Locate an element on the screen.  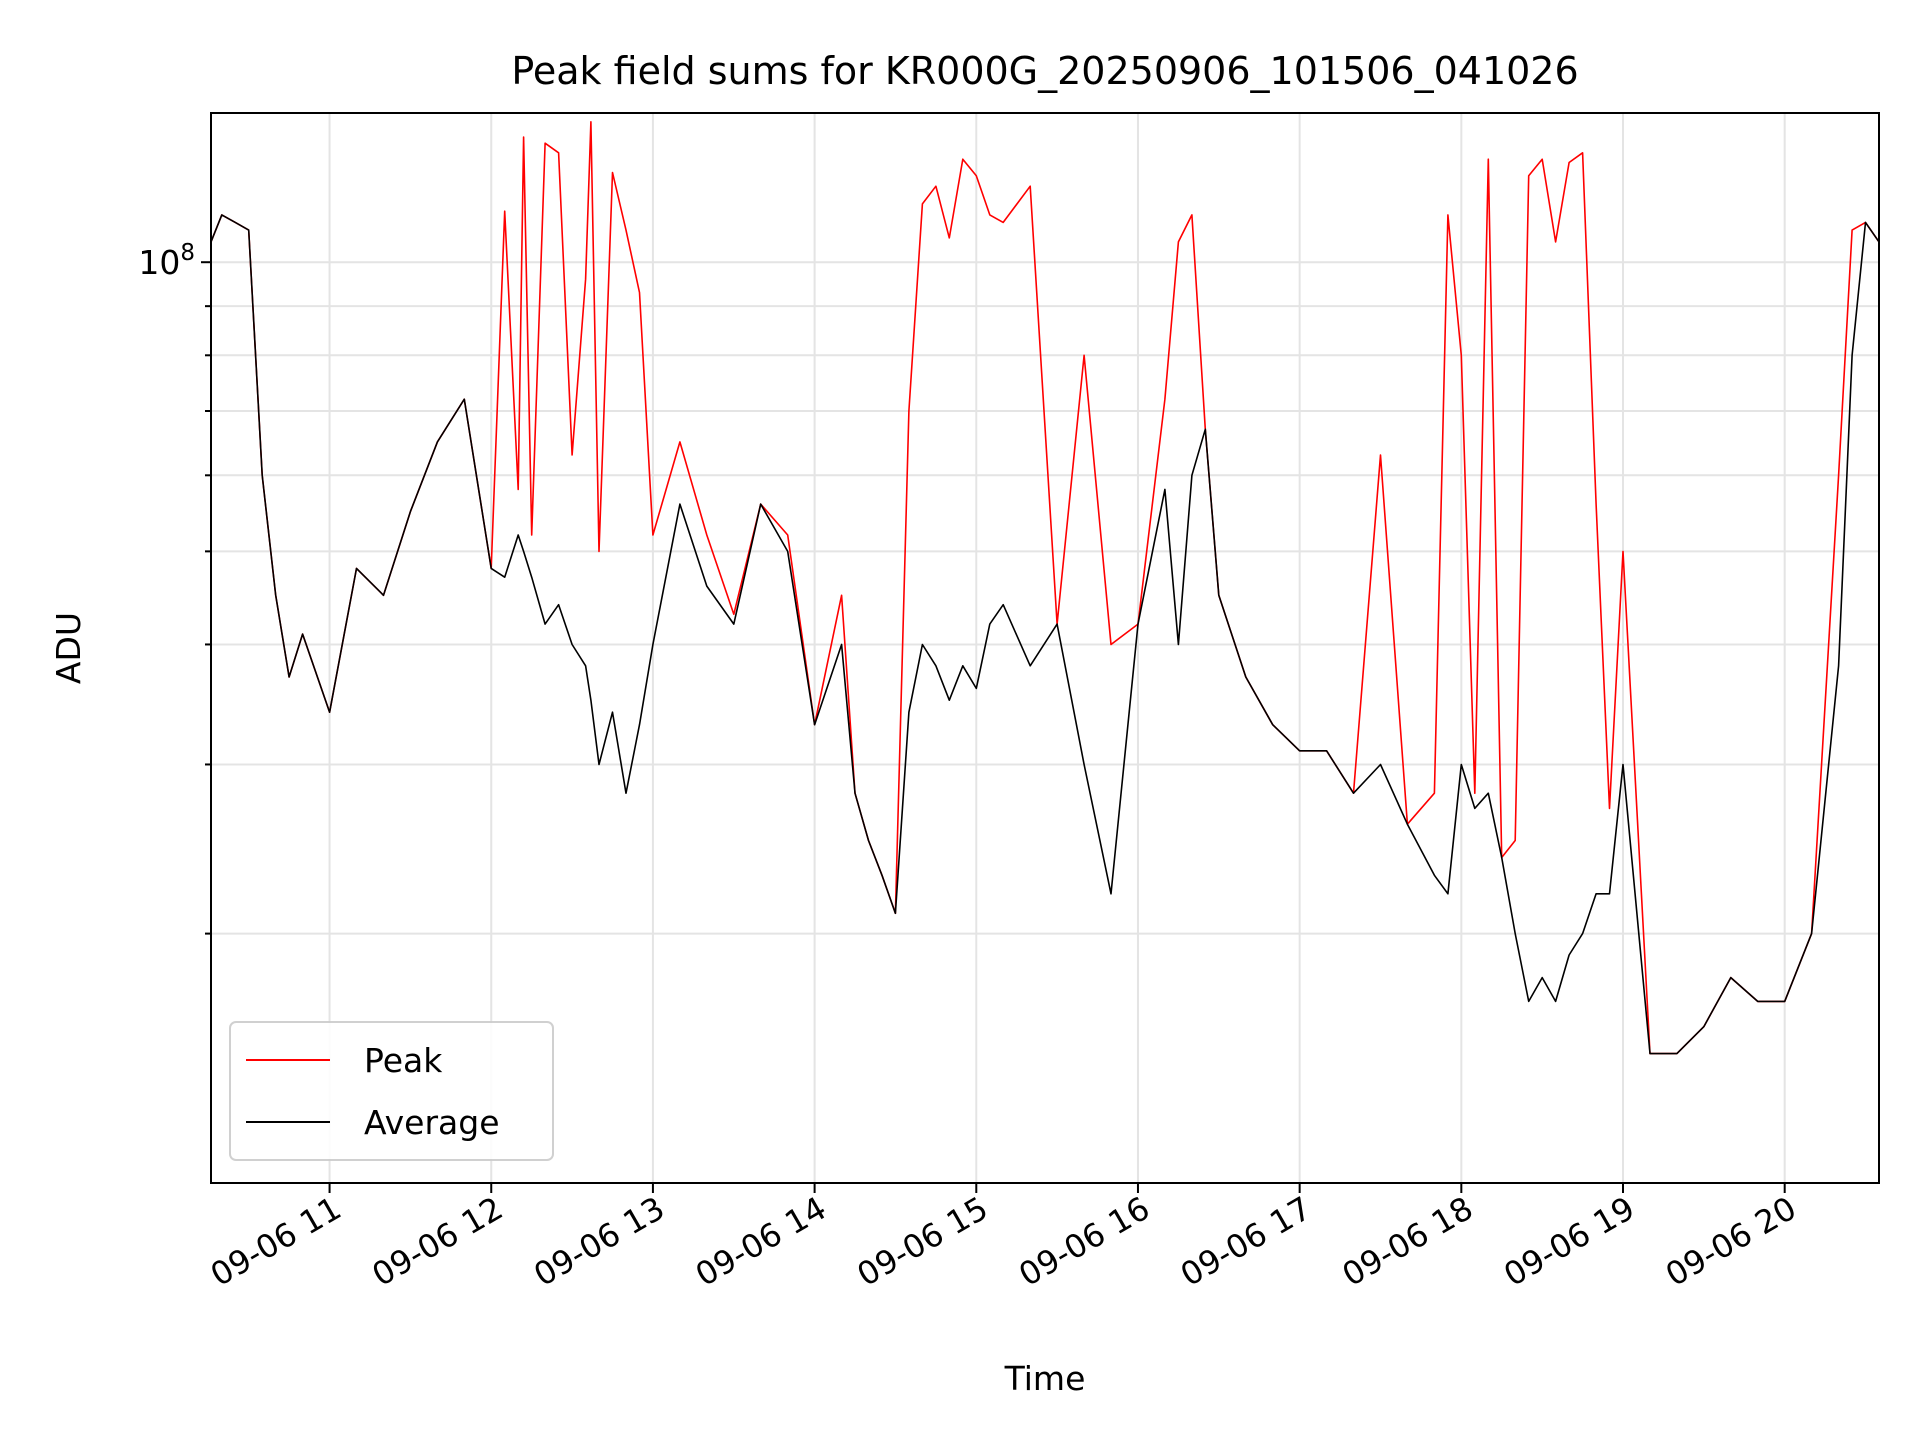
legend-box is located at coordinates (391, 1091).